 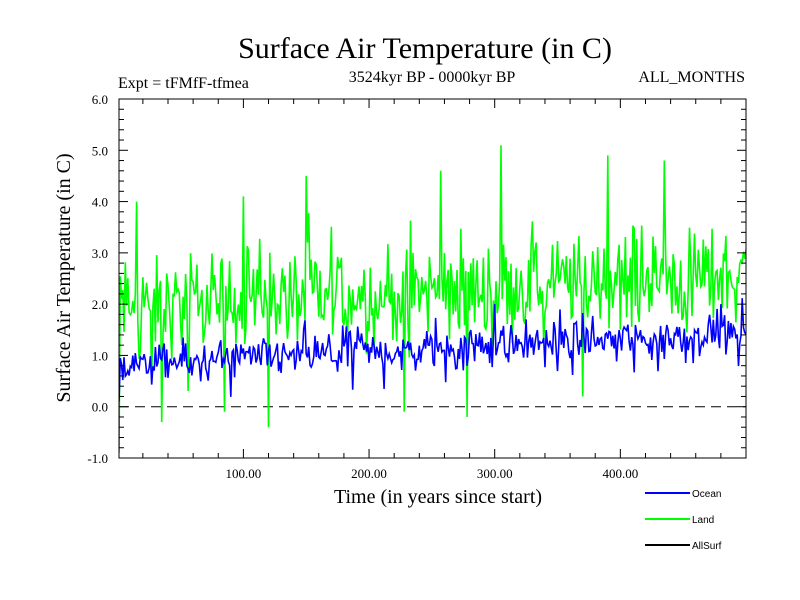 What do you see at coordinates (683, 520) in the screenshot?
I see `legend: Ocean Land AllSurf` at bounding box center [683, 520].